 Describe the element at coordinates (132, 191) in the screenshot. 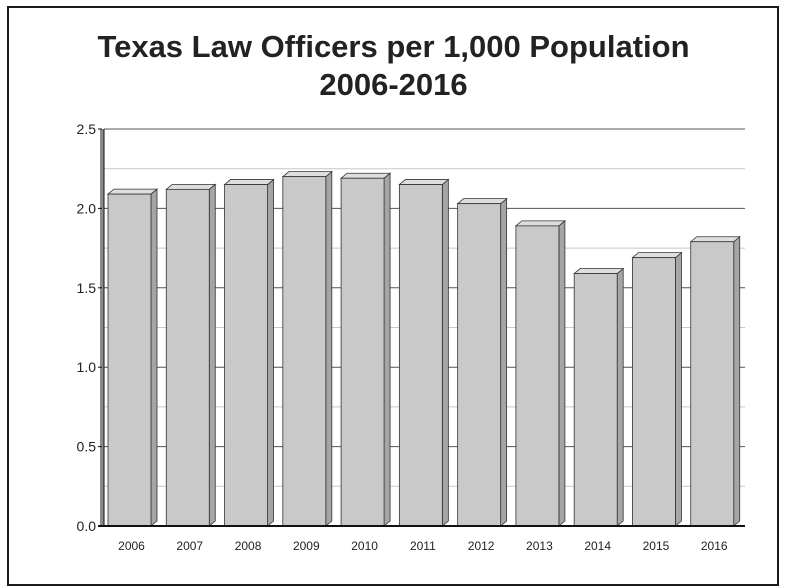

I see `bar-top-2006` at that location.